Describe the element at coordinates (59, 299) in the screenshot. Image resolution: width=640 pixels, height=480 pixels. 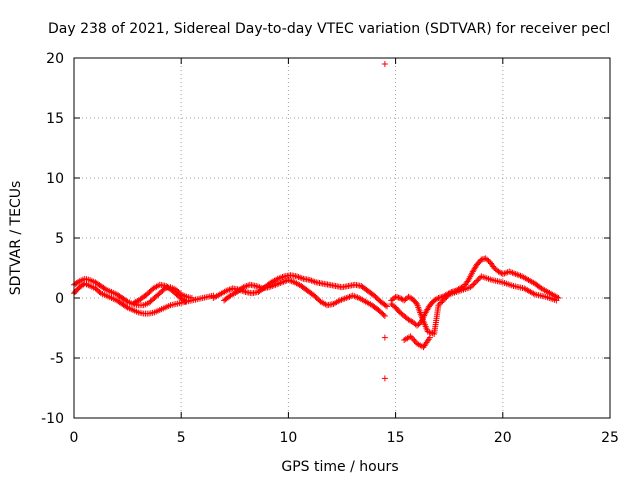
I see `y-tick-label: 0` at that location.